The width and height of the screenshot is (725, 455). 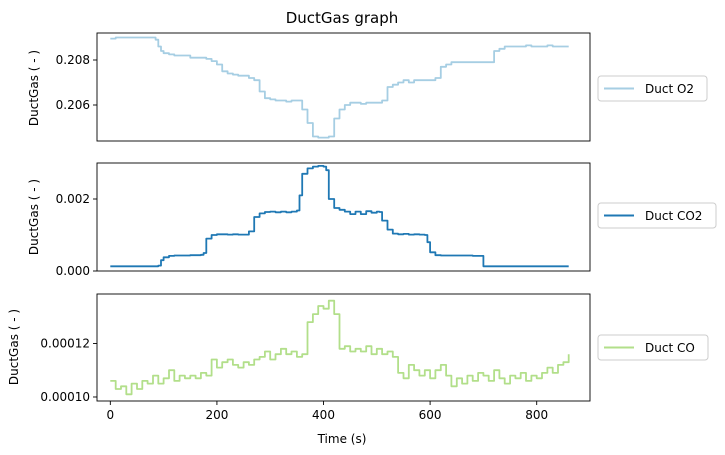 What do you see at coordinates (73, 199) in the screenshot?
I see `y-tick-label: 0.002` at bounding box center [73, 199].